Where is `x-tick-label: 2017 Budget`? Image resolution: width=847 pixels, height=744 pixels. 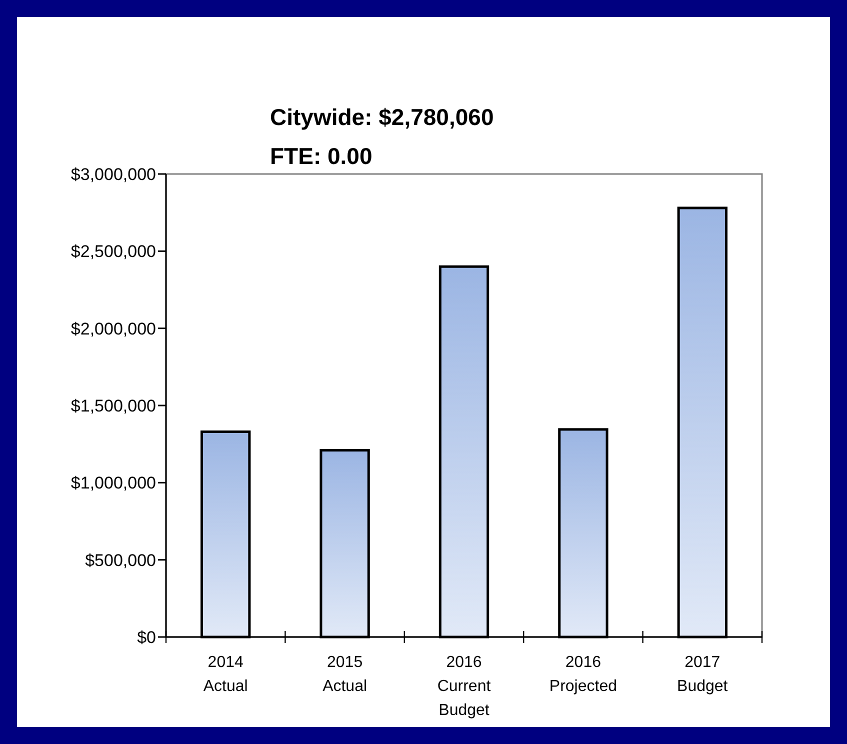 x-tick-label: 2017 Budget is located at coordinates (702, 674).